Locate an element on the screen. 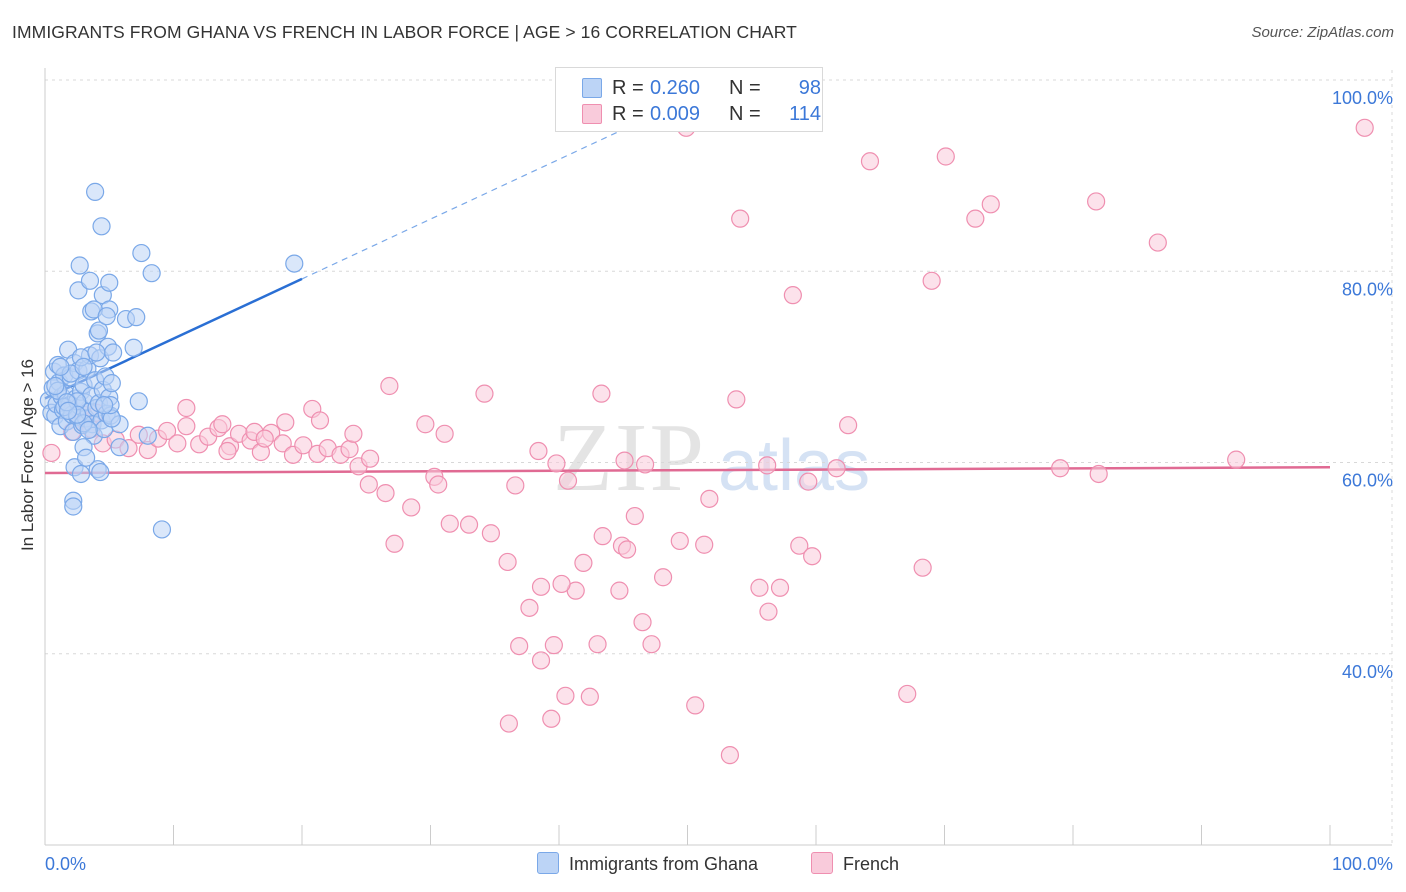 This screenshot has width=1406, height=892. y-tick-labels: 40.0% 60.0% 80.0% 100.0% is located at coordinates (1362, 385).